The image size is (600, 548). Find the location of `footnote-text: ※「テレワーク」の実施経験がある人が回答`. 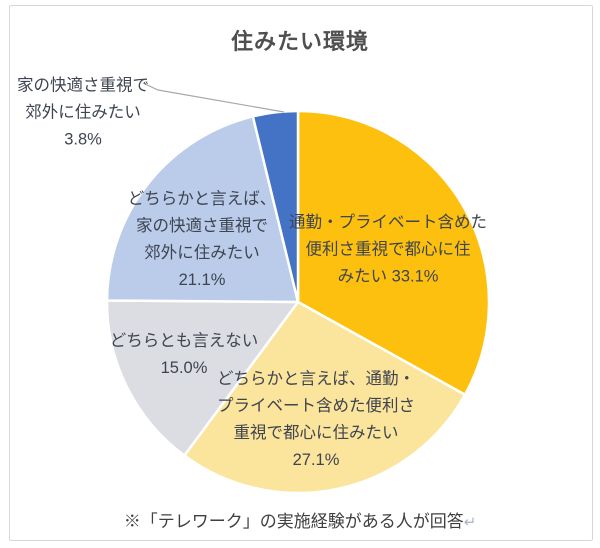

footnote-text: ※「テレワーク」の実施経験がある人が回答 is located at coordinates (293, 521).